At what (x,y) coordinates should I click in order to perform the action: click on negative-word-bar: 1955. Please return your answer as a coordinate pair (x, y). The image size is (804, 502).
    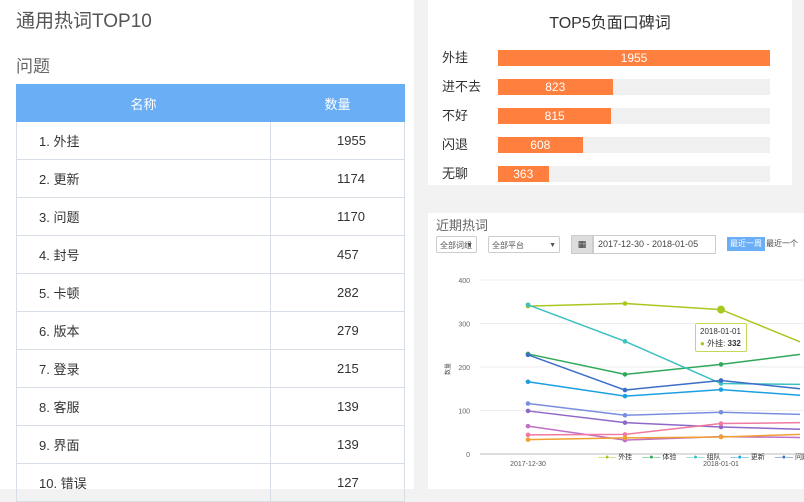
    Looking at the image, I should click on (634, 58).